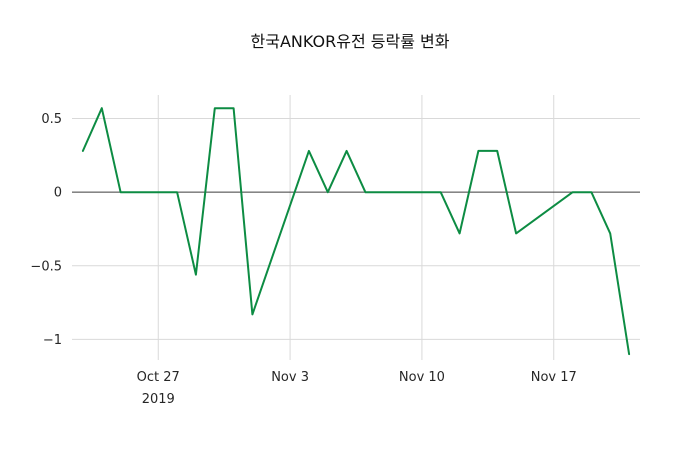 The image size is (700, 450). I want to click on x-tick-label: Nov 10, so click(422, 377).